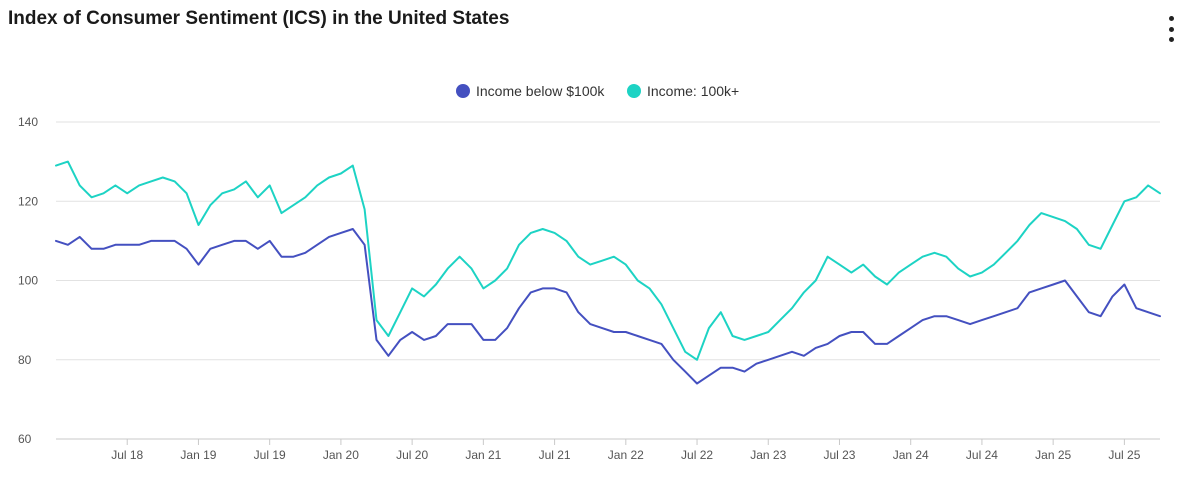  I want to click on legend-item: Income: 100k+, so click(683, 91).